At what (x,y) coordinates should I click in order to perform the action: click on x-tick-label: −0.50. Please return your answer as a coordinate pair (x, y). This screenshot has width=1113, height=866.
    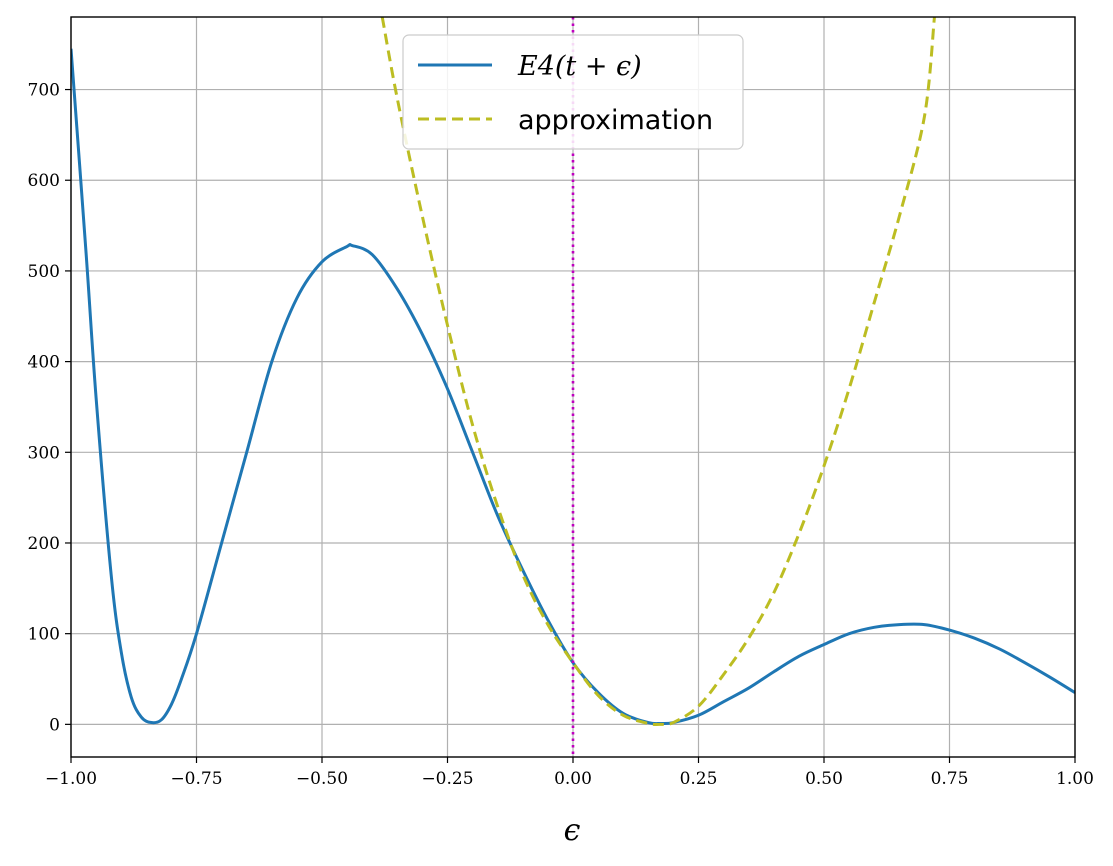
    Looking at the image, I should click on (322, 779).